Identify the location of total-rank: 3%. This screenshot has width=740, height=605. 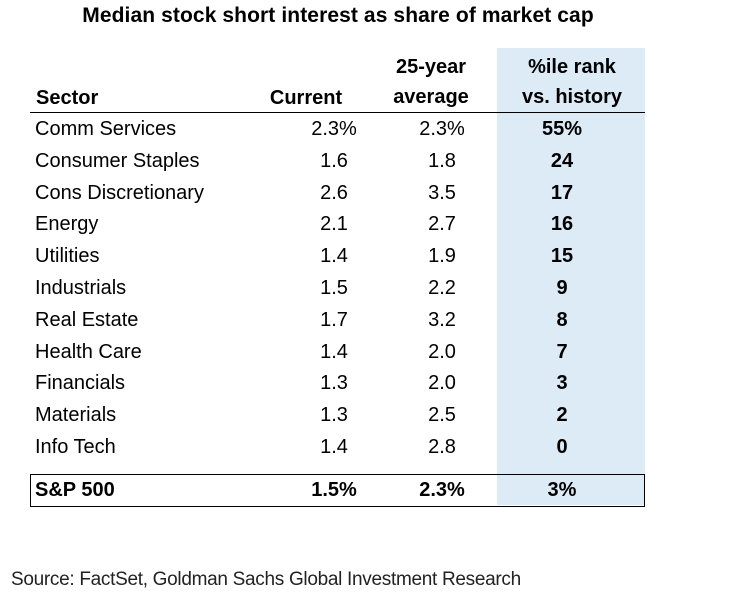
(562, 490).